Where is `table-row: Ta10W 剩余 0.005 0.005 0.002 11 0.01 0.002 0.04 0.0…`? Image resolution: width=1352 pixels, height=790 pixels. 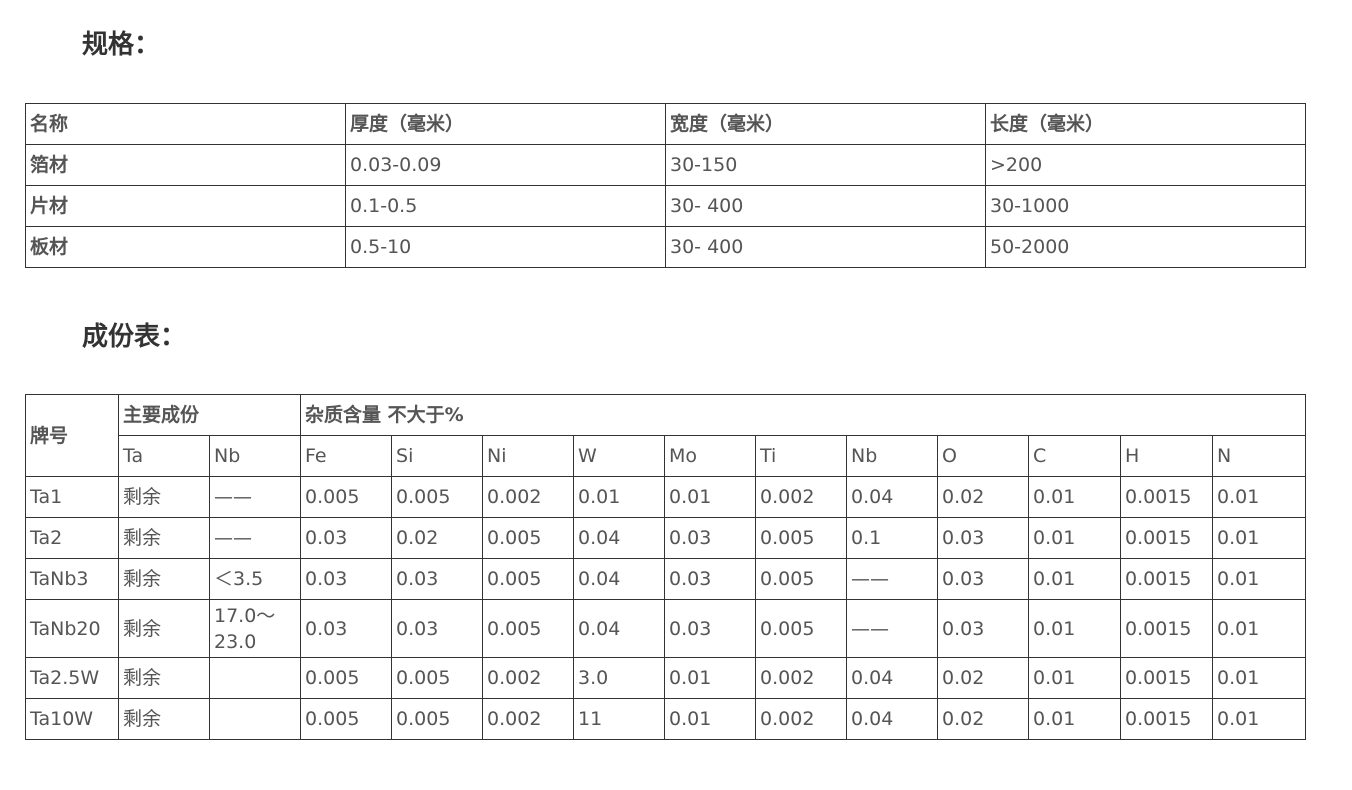
table-row: Ta10W 剩余 0.005 0.005 0.002 11 0.01 0.002 0.04 0.0… is located at coordinates (666, 719).